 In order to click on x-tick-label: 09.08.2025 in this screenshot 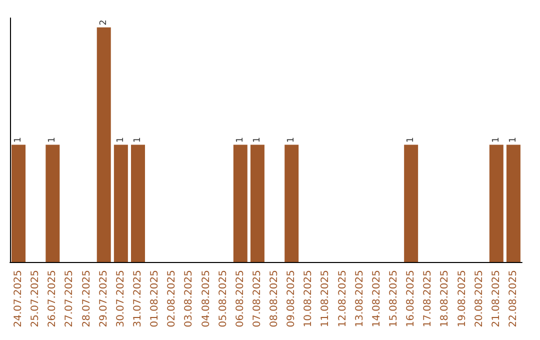, I will do `click(292, 299)`.